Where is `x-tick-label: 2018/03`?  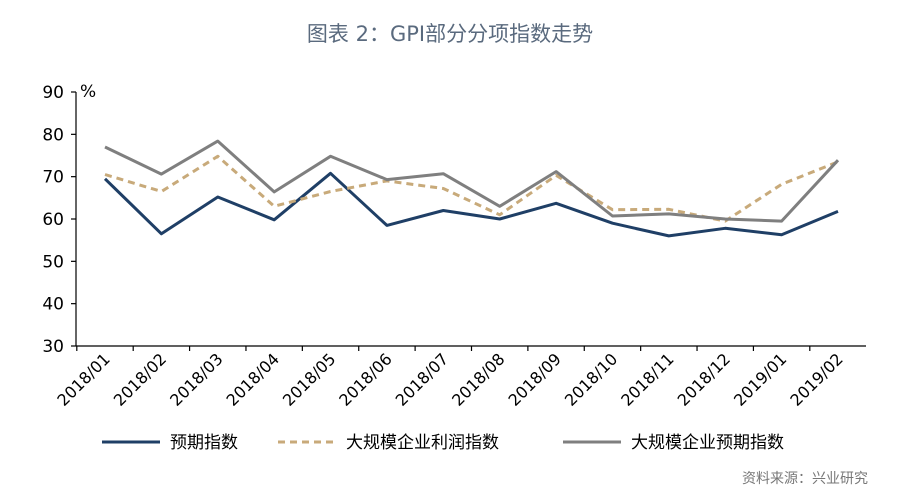 x-tick-label: 2018/03 is located at coordinates (196, 379).